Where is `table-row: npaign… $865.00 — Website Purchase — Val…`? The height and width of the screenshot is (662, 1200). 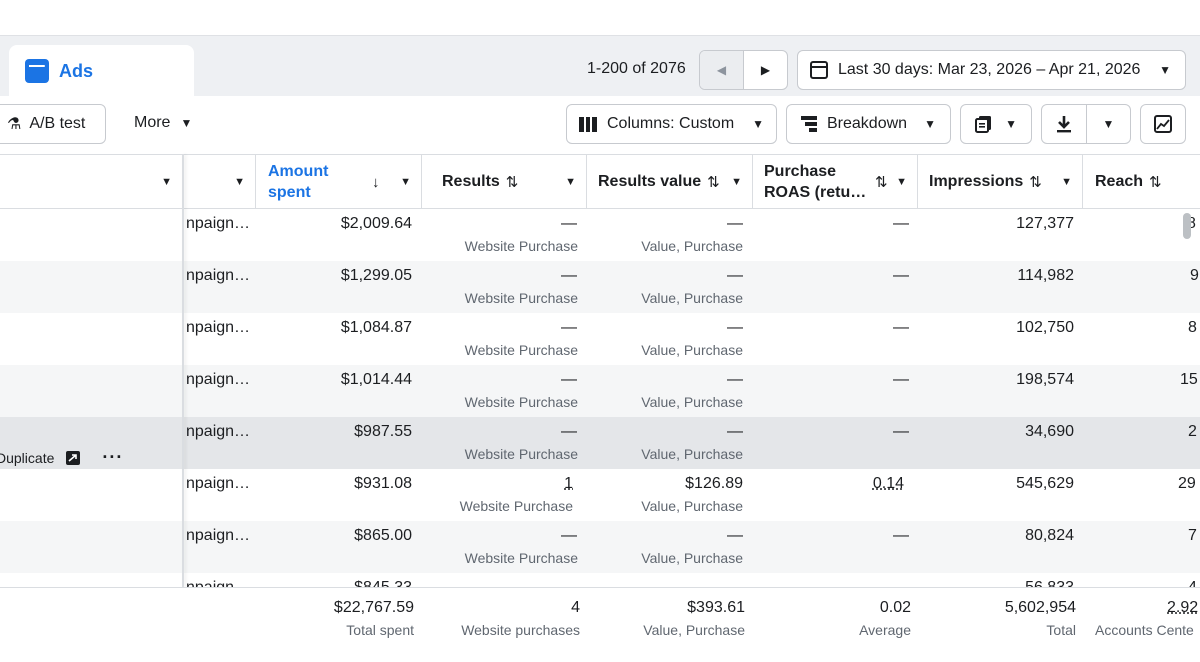 table-row: npaign… $865.00 — Website Purchase — Val… is located at coordinates (600, 547).